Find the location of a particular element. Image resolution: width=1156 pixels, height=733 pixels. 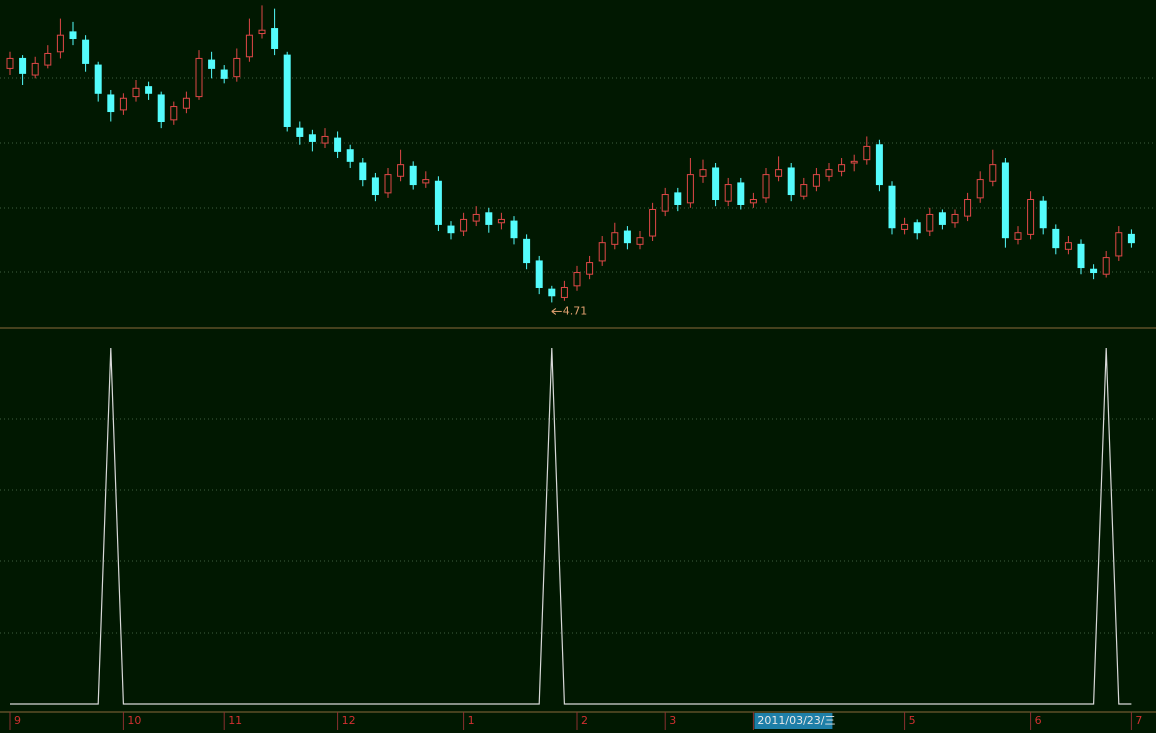

annotation-arrow-head is located at coordinates (554, 311).